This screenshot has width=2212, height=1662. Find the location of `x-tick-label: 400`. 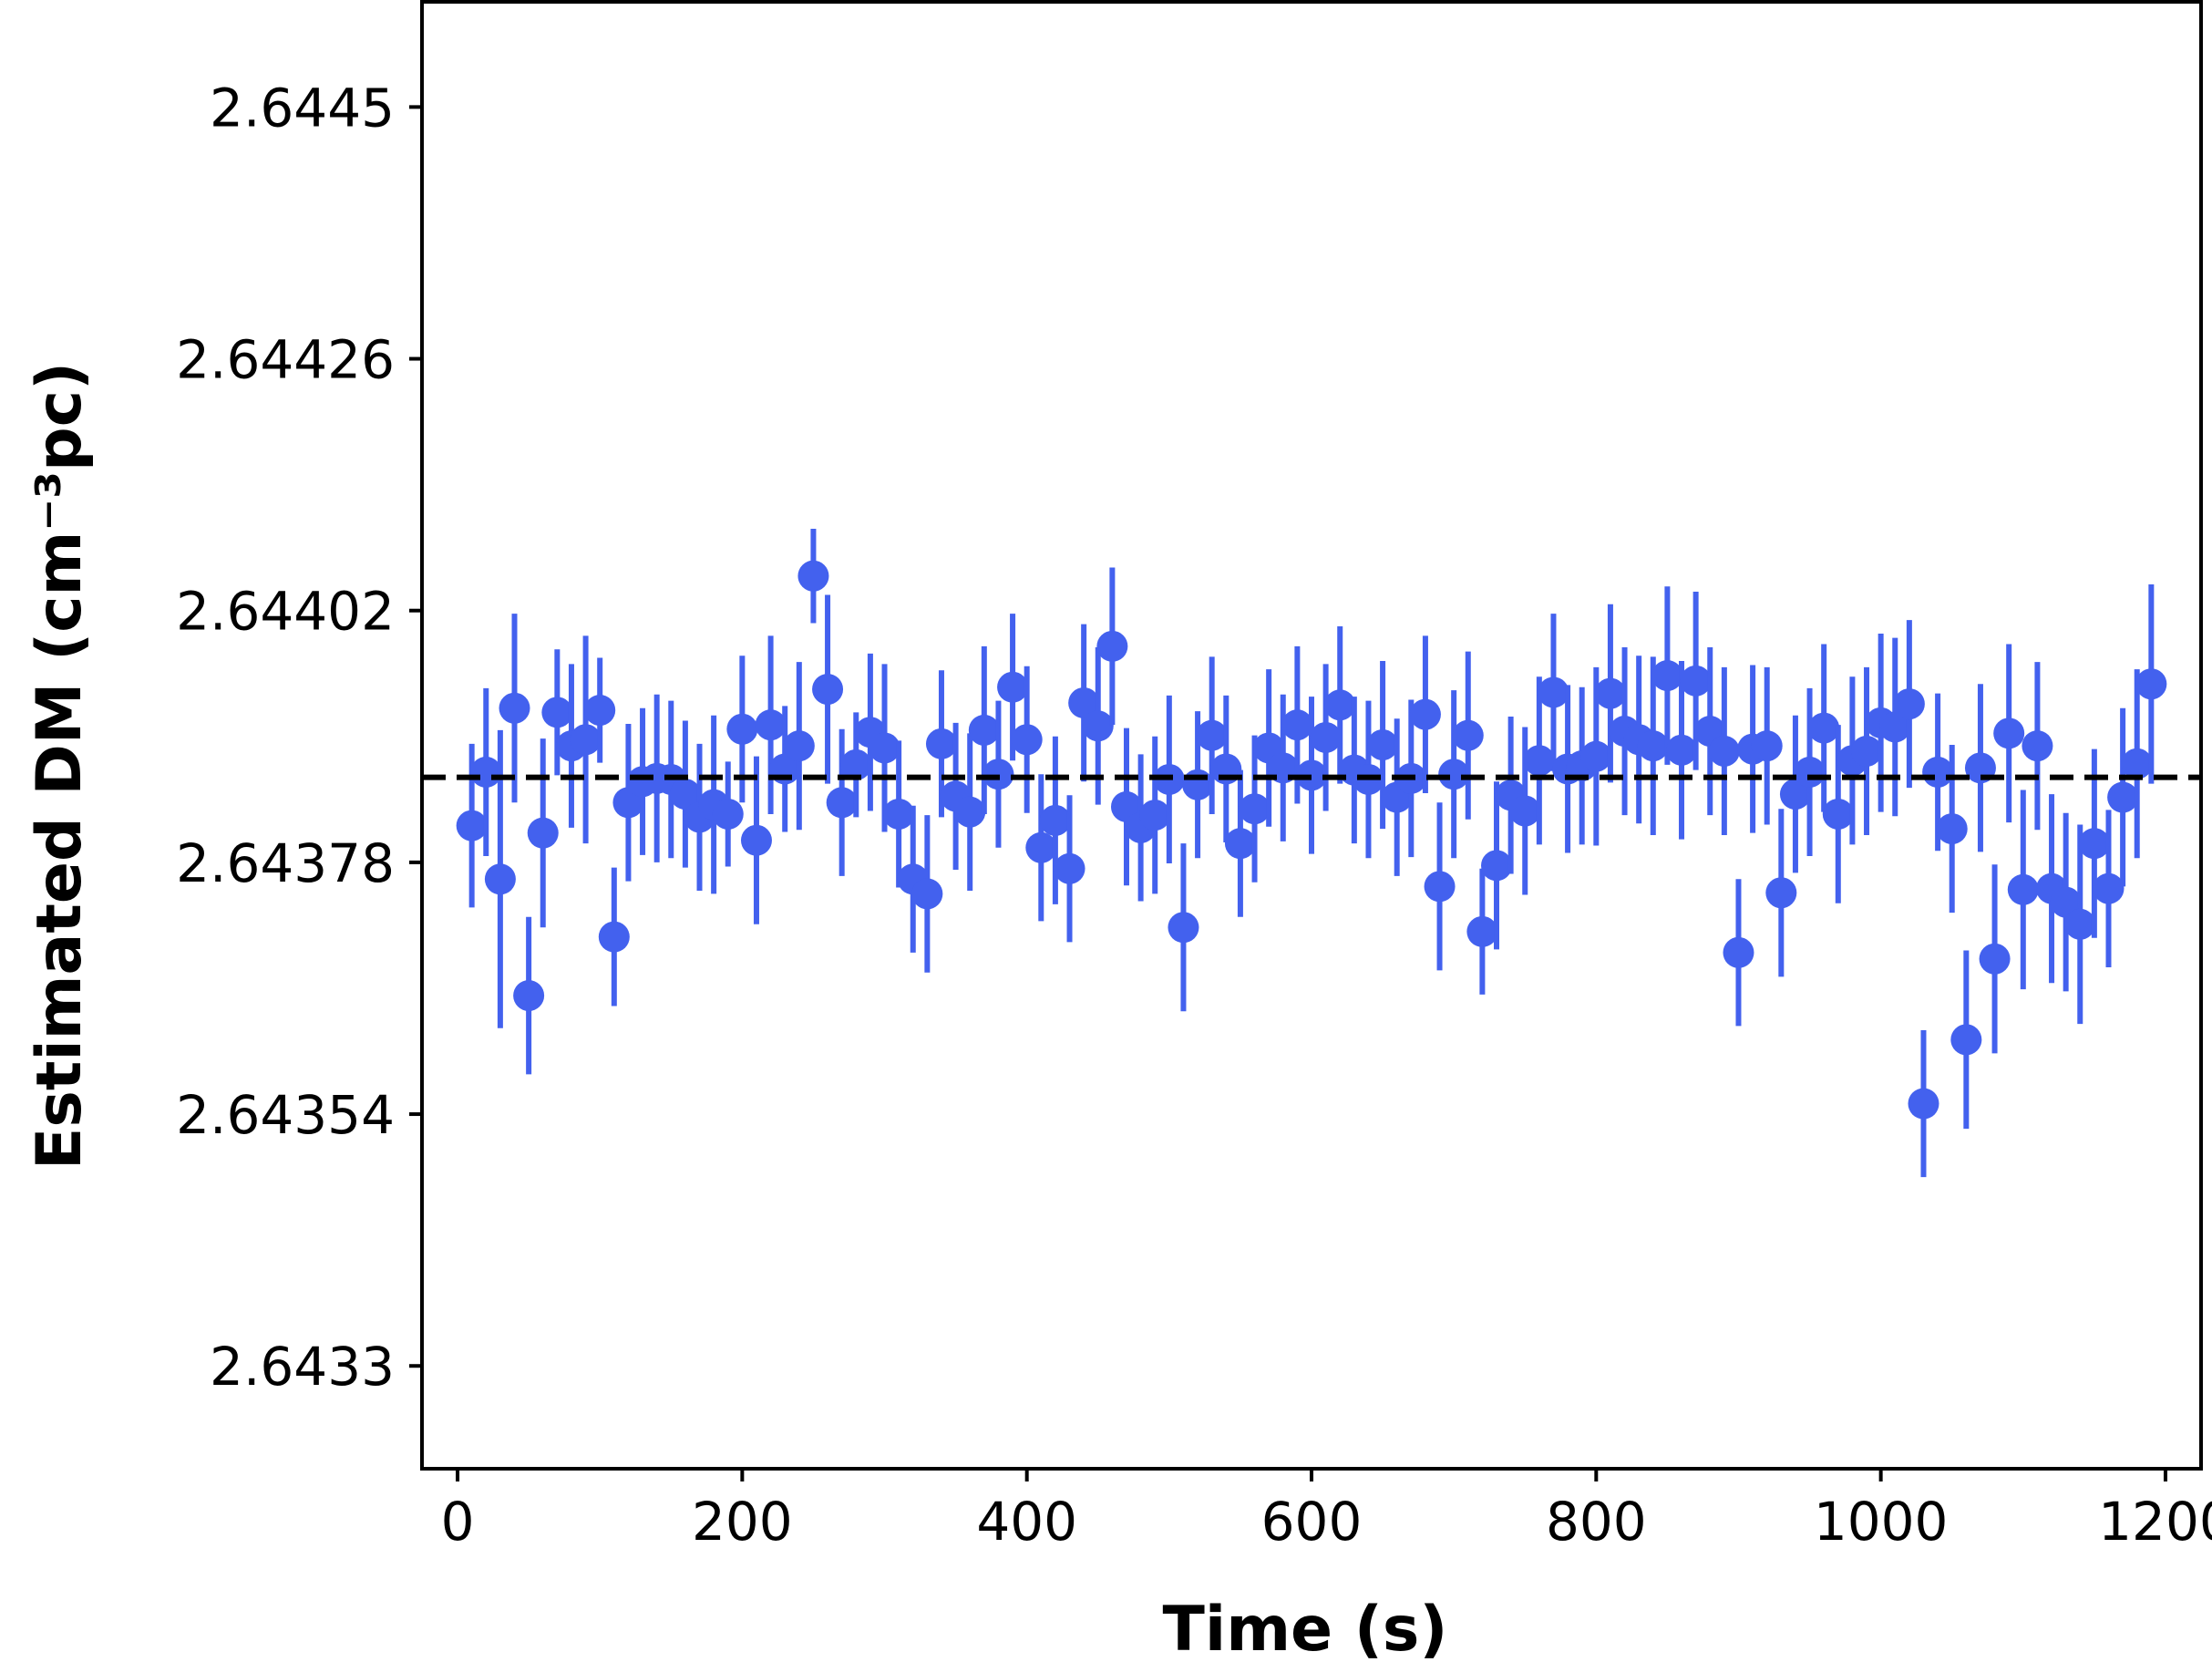

x-tick-label: 400 is located at coordinates (1026, 1522).